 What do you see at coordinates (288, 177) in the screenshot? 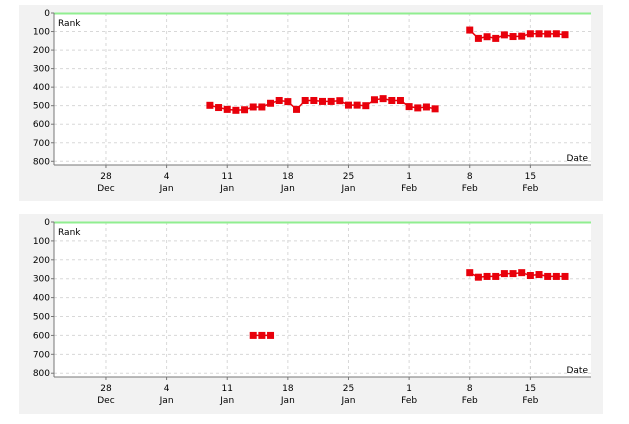
I see `x-tick-day-label: 18` at bounding box center [288, 177].